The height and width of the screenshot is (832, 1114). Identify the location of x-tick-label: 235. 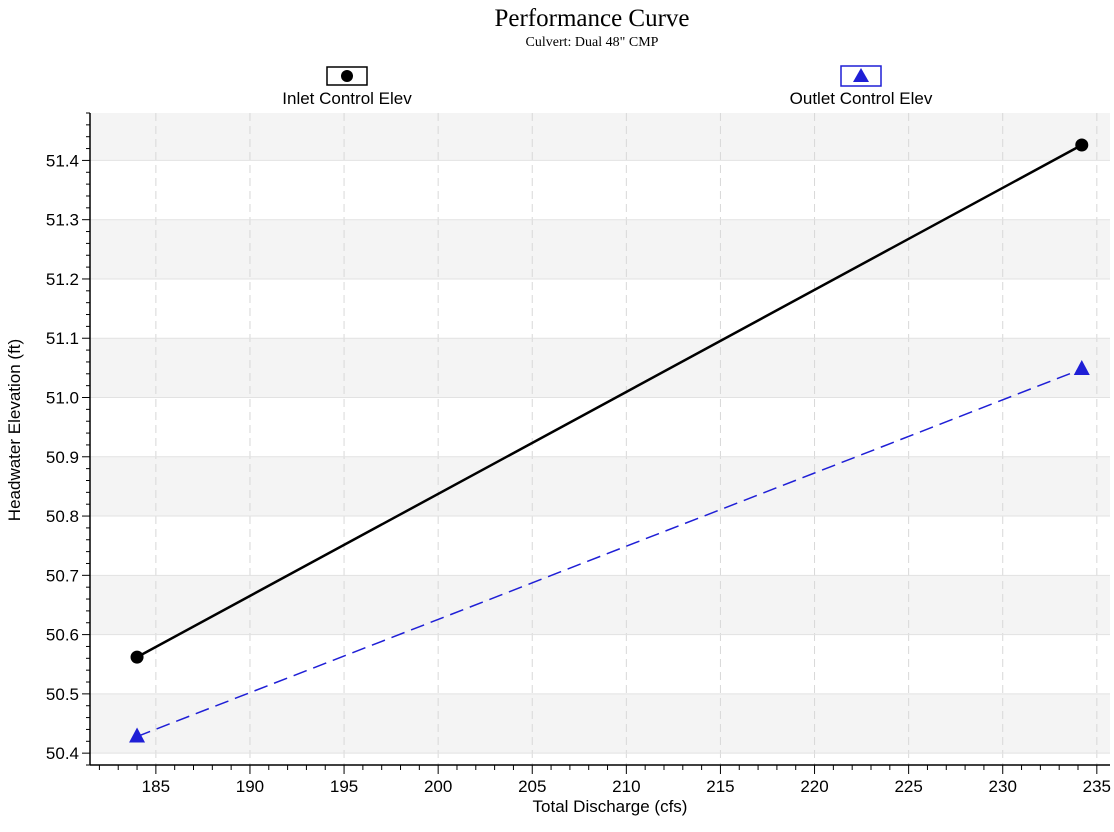
(1097, 786).